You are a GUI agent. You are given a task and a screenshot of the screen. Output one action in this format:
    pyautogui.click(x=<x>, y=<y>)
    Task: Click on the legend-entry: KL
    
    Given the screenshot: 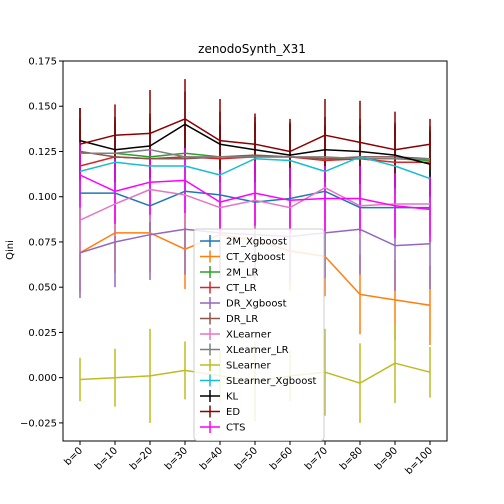 What is the action you would take?
    pyautogui.click(x=219, y=396)
    